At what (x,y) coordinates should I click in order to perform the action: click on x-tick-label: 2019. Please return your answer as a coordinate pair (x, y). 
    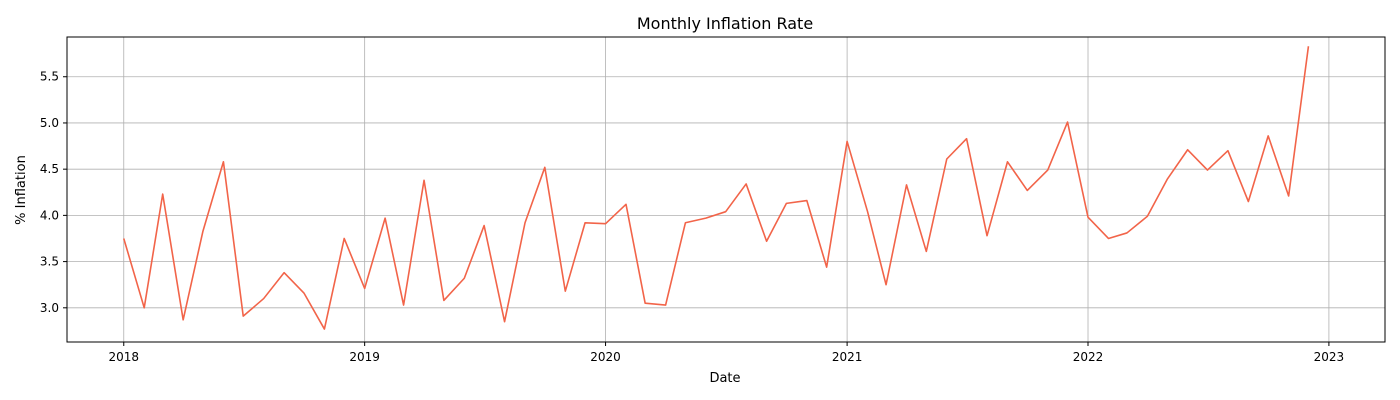
    Looking at the image, I should click on (364, 357).